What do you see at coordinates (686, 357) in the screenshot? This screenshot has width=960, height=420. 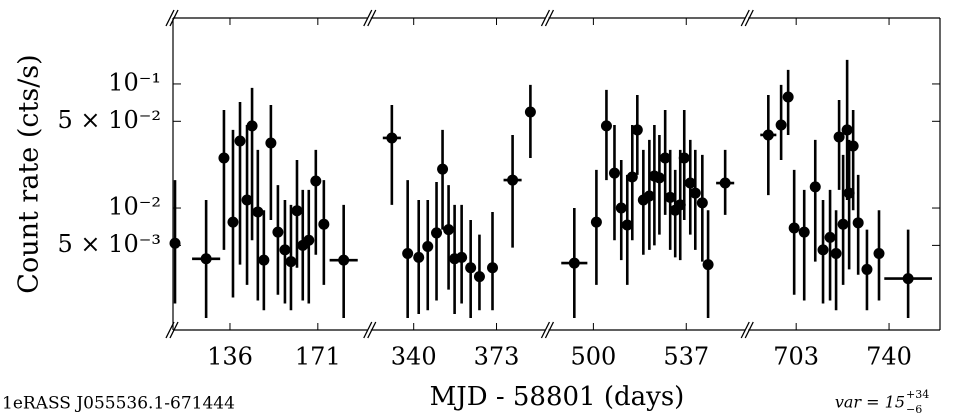 I see `x-tick-label: 537` at bounding box center [686, 357].